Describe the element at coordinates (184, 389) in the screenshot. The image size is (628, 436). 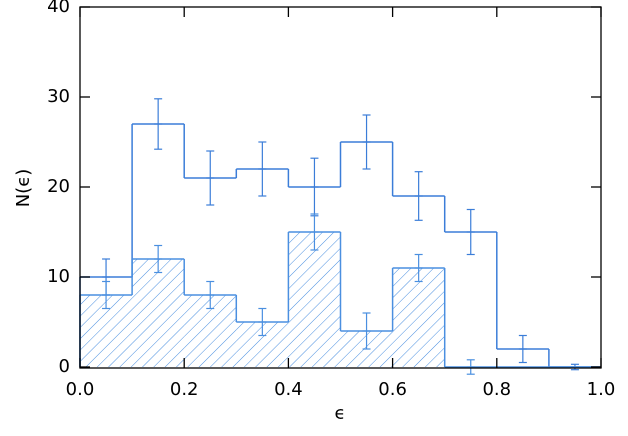
I see `x-tick-label: 0.2` at that location.